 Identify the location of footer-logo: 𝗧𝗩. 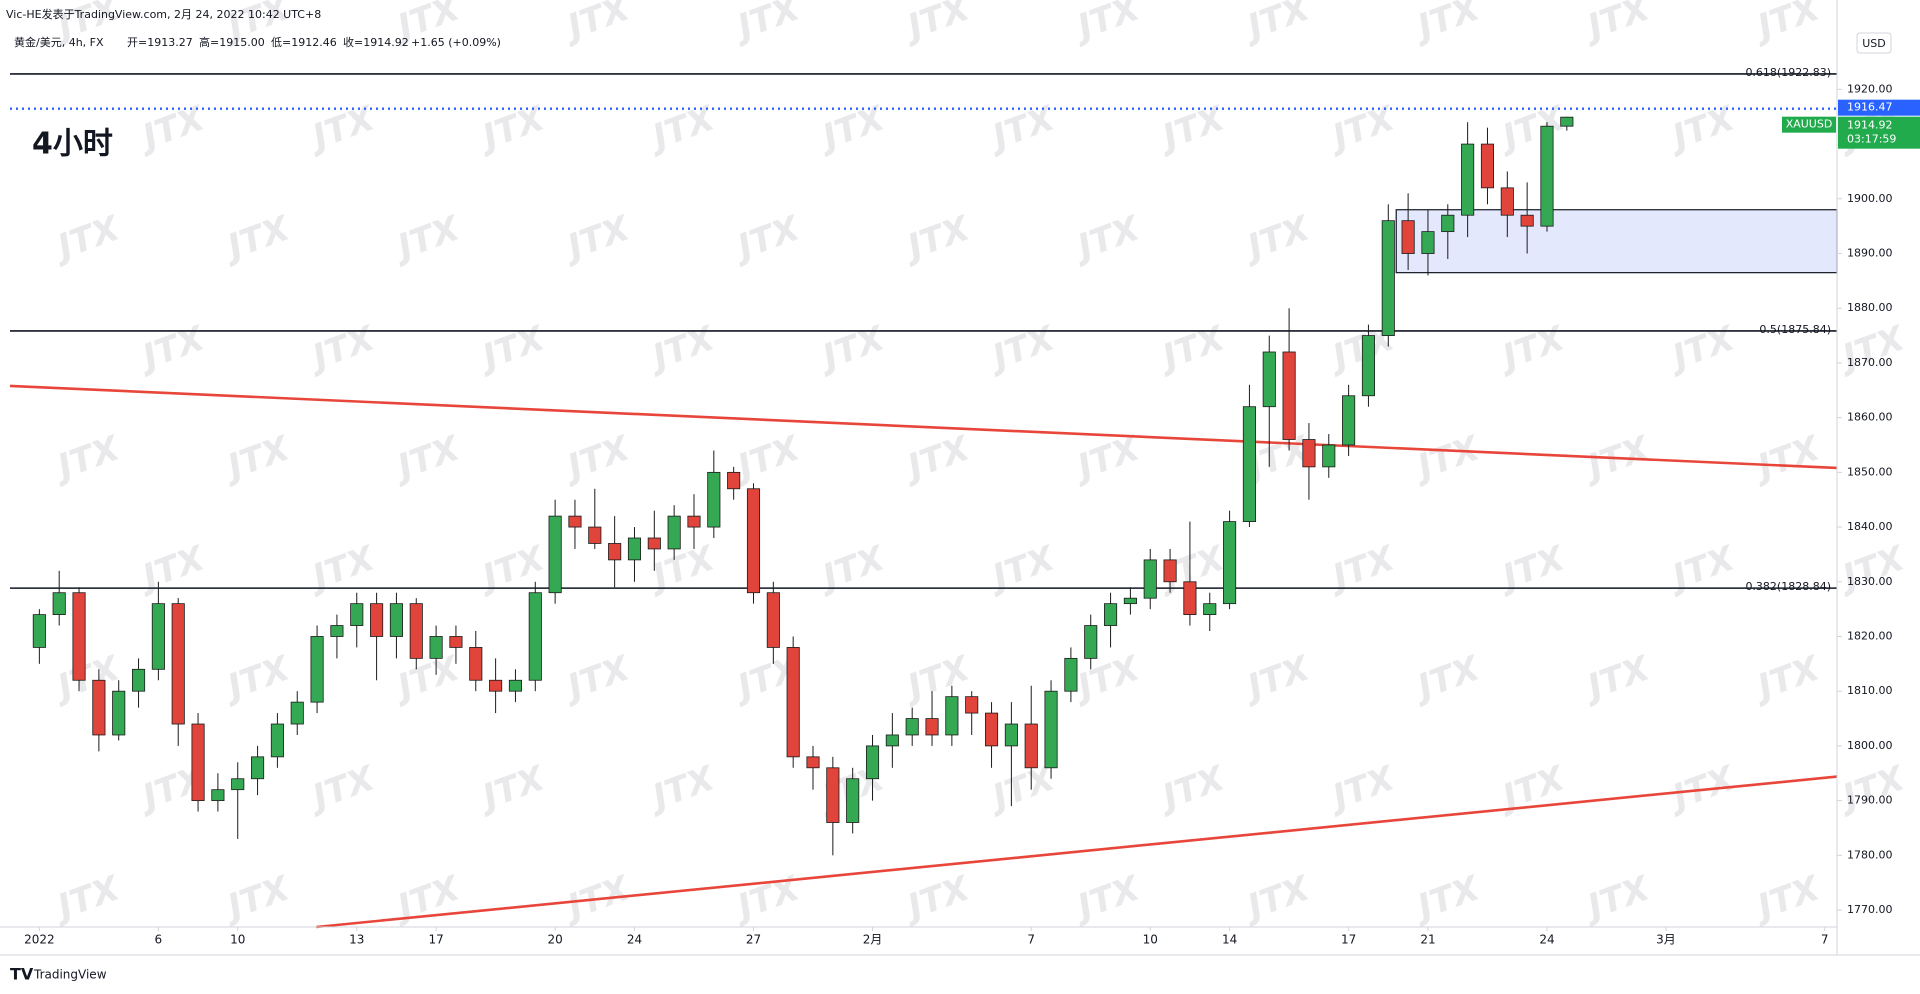
(22, 974).